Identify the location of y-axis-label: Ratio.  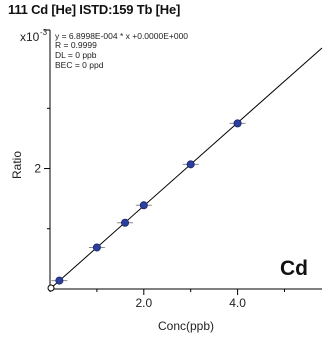
(17, 165).